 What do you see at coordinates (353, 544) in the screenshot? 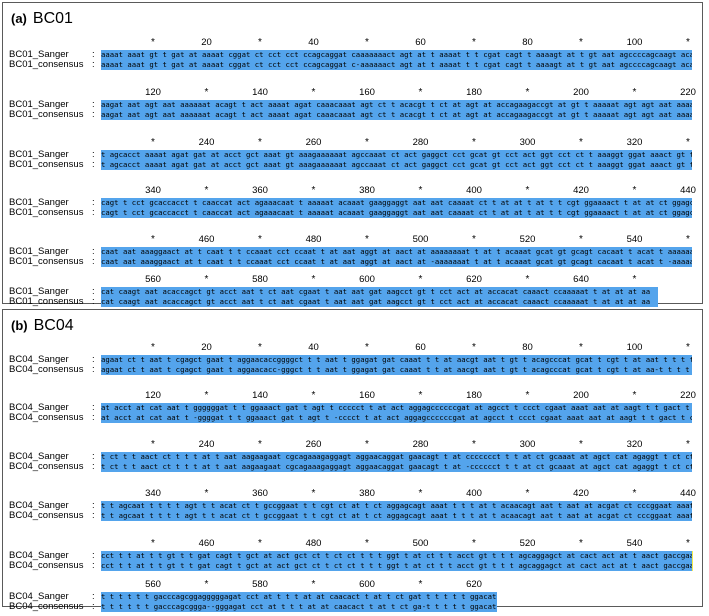
I see `position-ruler: * 460 * 480 * 500 * 520 * 540 *` at bounding box center [353, 544].